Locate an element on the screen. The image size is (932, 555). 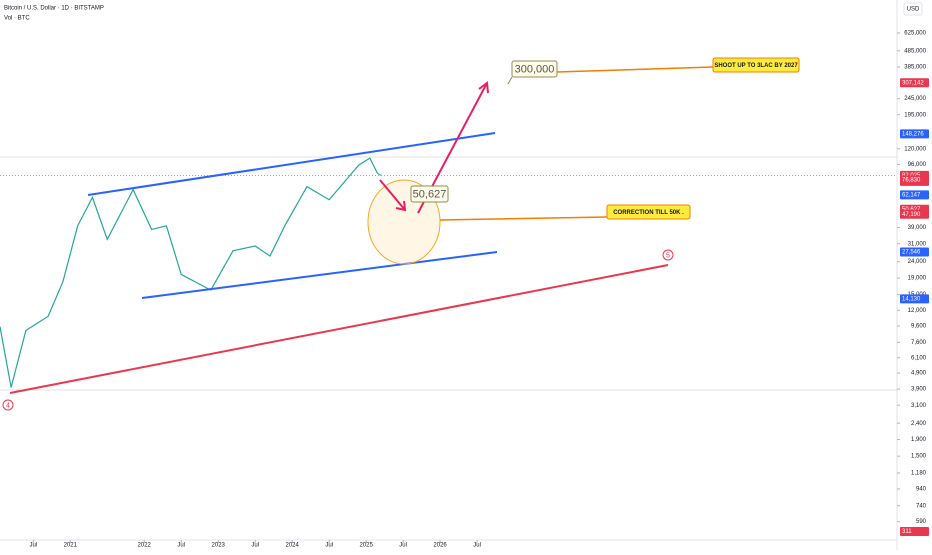
wave-label: 5 is located at coordinates (668, 255).